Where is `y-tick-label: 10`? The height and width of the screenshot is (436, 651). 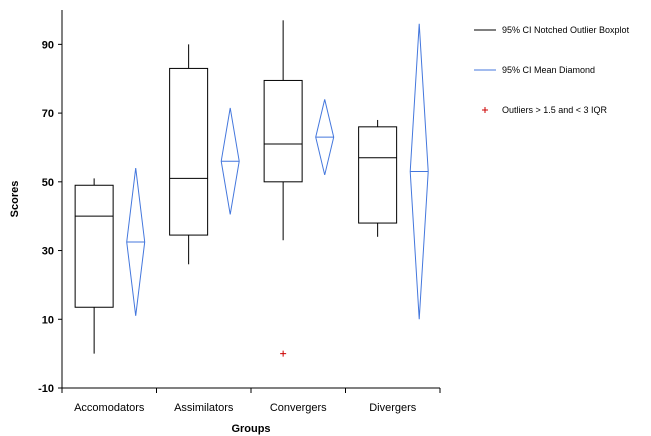
y-tick-label: 10 is located at coordinates (48, 320).